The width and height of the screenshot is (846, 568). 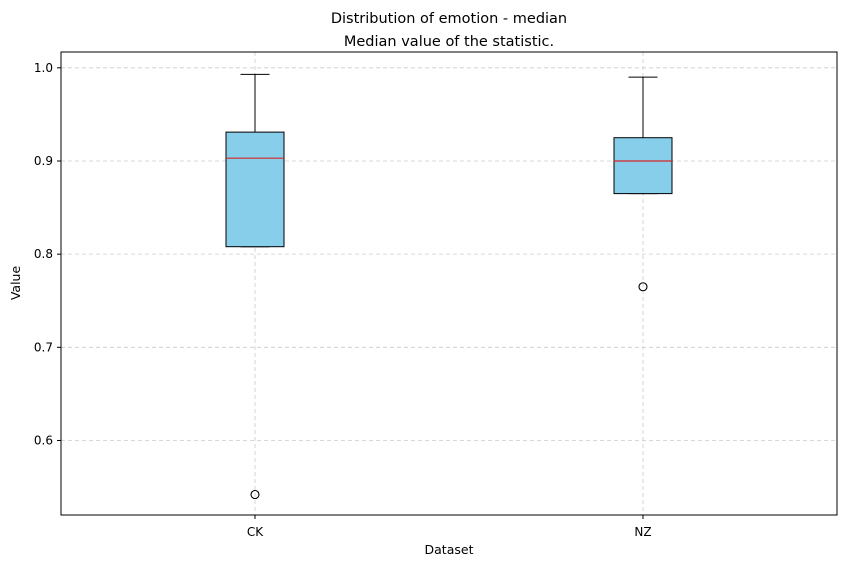 I want to click on chart-subtitle: Median value of the statistic., so click(x=449, y=42).